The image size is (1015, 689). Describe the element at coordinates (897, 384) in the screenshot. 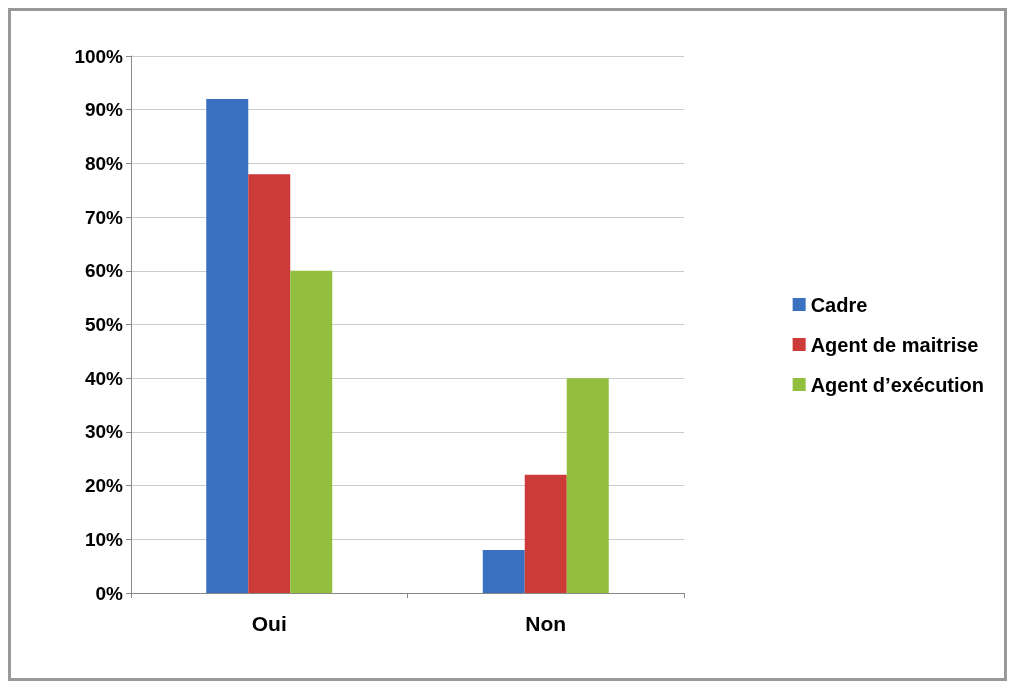

I see `legend-label: Agent d’exécution` at that location.